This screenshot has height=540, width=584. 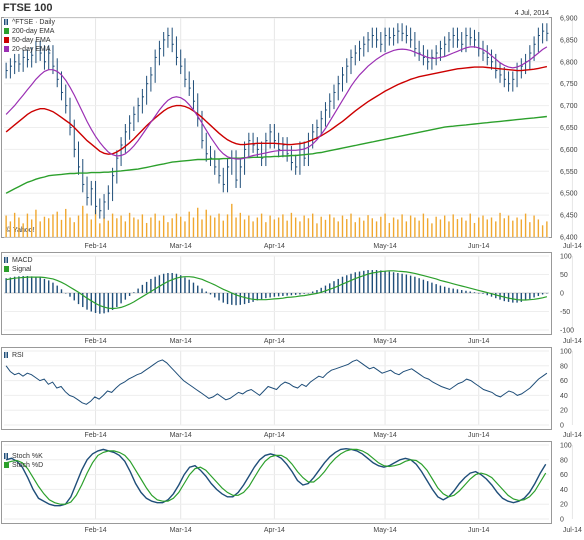 What do you see at coordinates (7, 355) in the screenshot?
I see `rsi-legend-swatch` at bounding box center [7, 355].